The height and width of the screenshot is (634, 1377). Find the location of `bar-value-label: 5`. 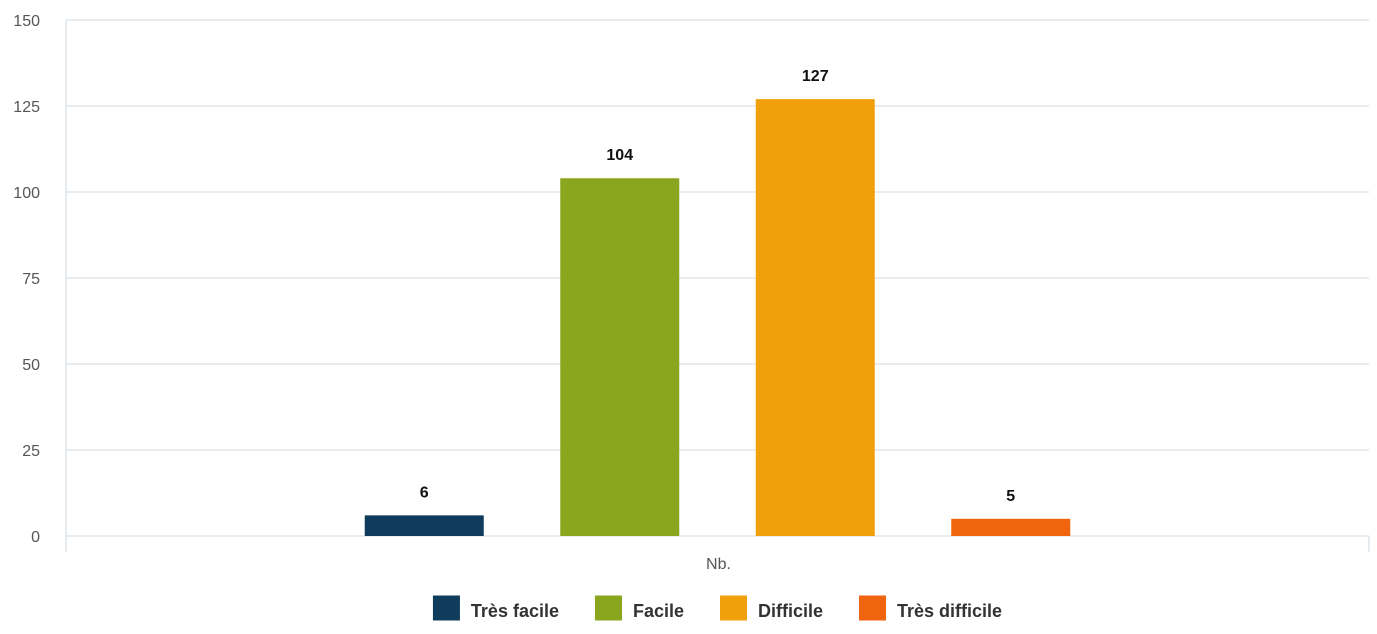

bar-value-label: 5 is located at coordinates (1010, 496).